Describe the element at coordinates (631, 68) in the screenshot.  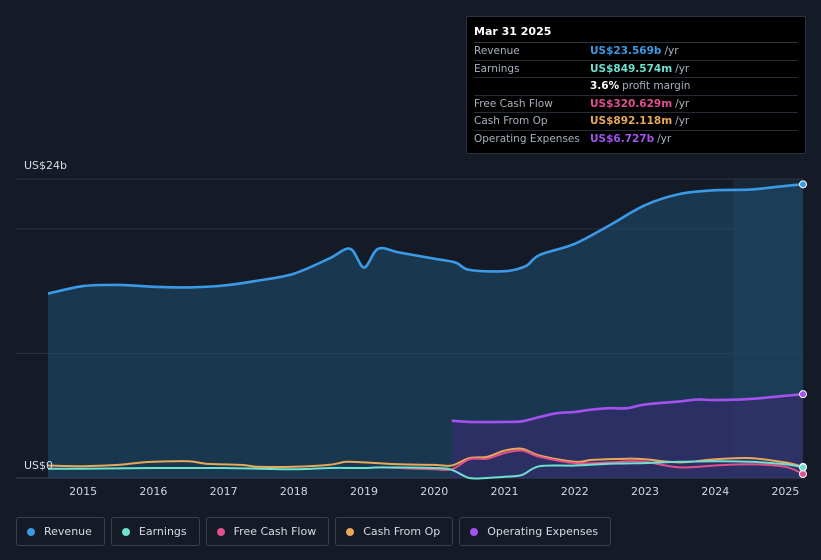
I see `tooltip-row-value: US$849.574m` at that location.